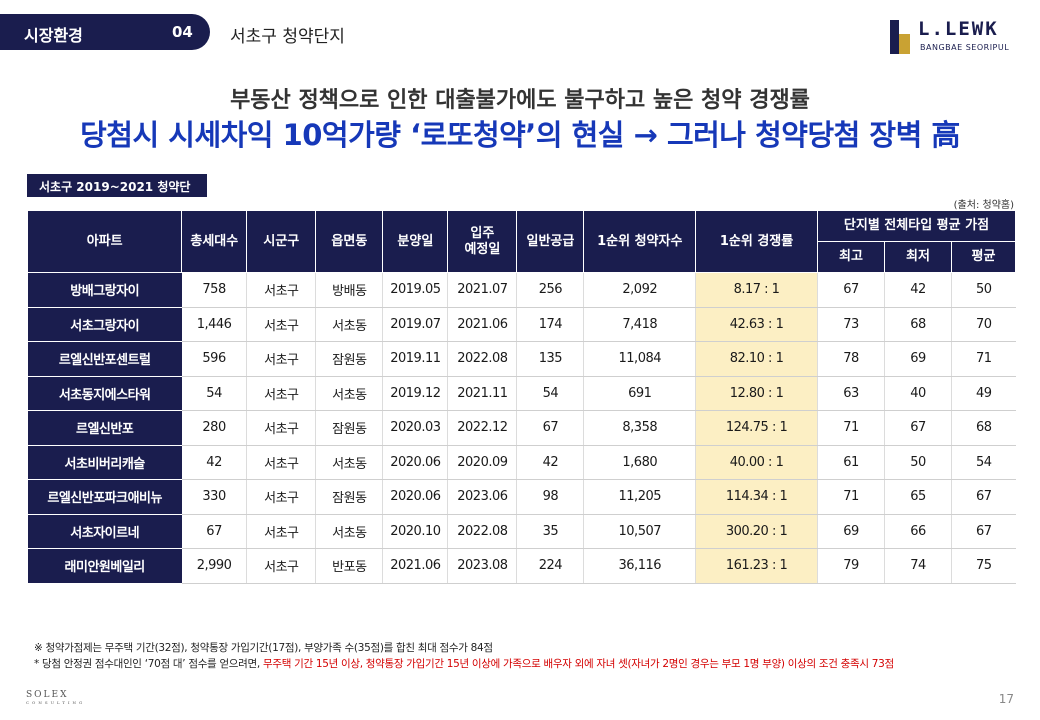 The height and width of the screenshot is (720, 1040). What do you see at coordinates (55, 697) in the screenshot?
I see `footer-logo: SOLEX CONSULTING` at bounding box center [55, 697].